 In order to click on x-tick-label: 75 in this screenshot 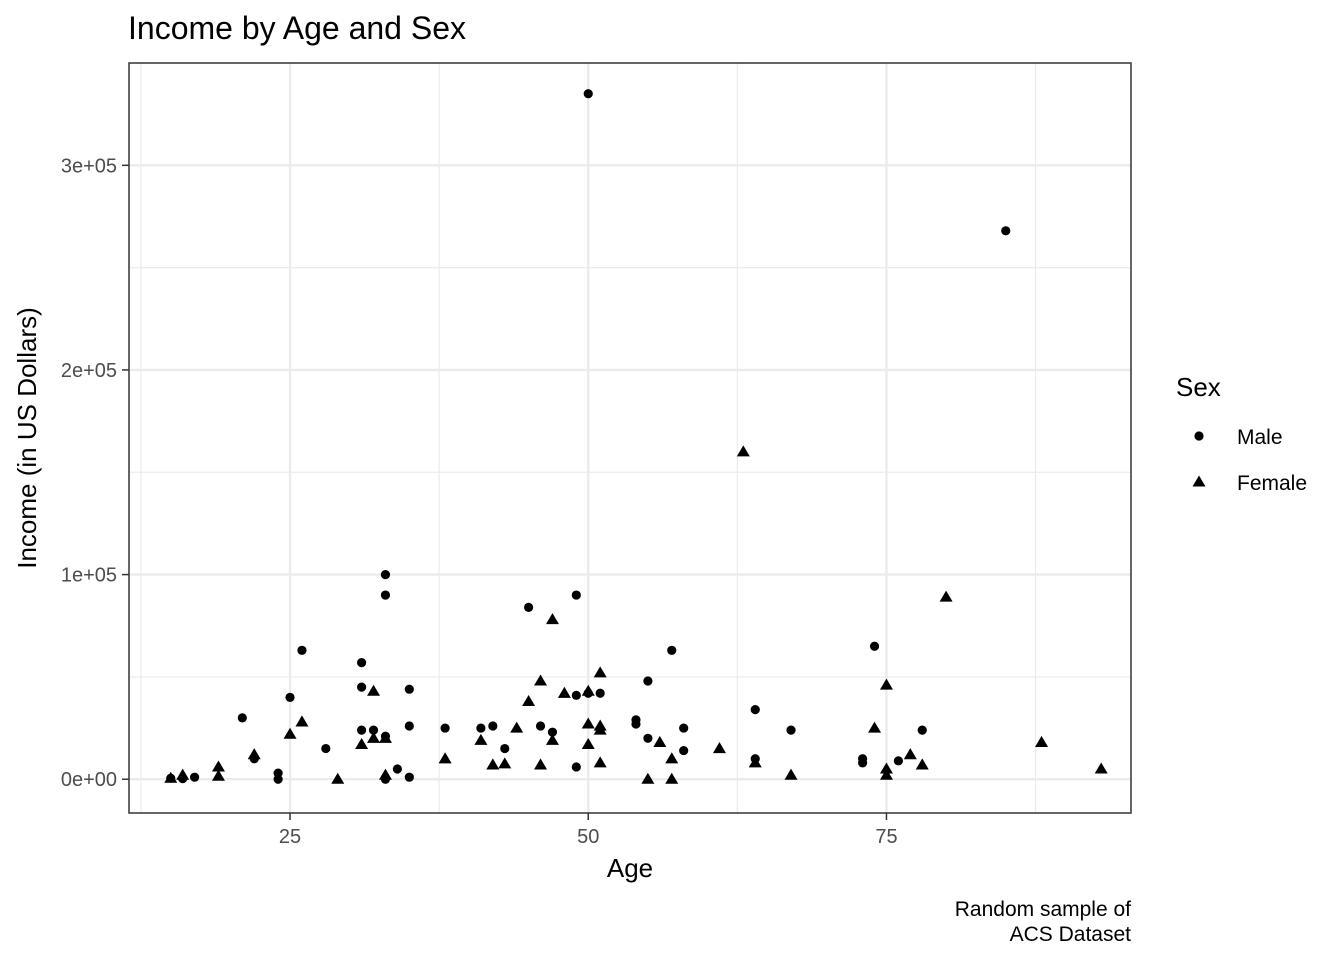, I will do `click(886, 837)`.